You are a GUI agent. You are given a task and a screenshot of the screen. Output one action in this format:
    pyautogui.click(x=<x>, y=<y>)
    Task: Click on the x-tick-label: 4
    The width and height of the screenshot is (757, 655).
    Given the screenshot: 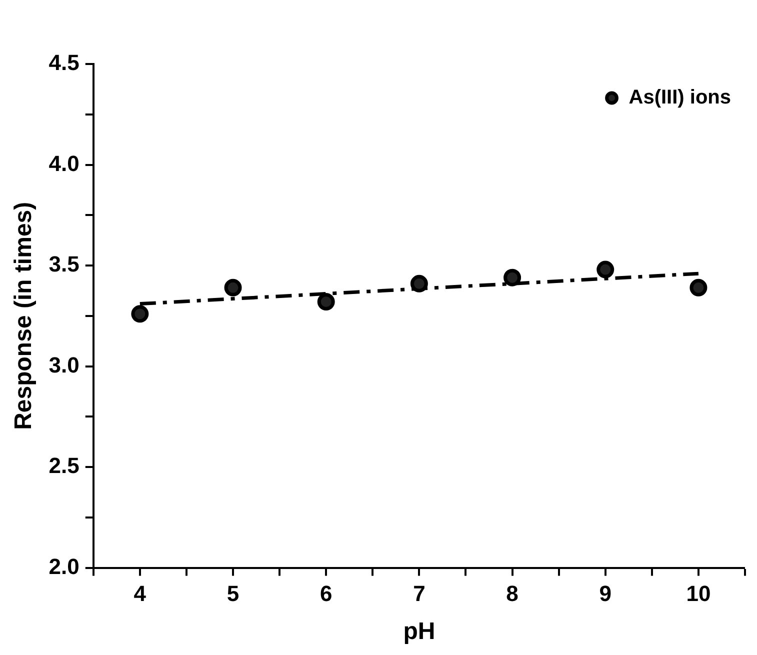 What is the action you would take?
    pyautogui.click(x=140, y=593)
    